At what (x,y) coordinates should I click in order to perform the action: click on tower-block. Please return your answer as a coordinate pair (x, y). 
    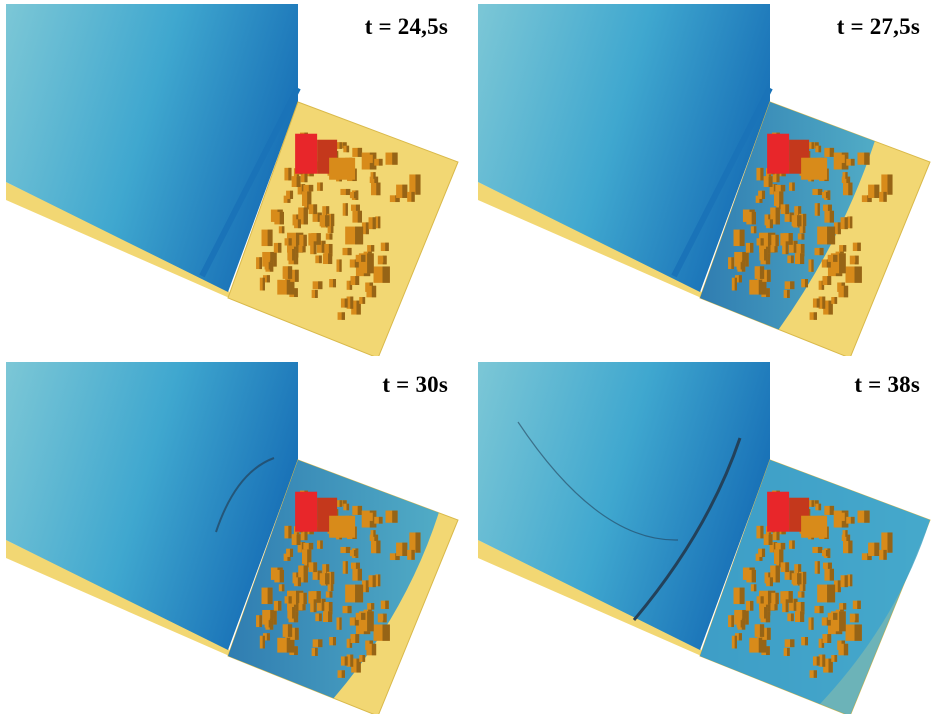
    Looking at the image, I should click on (306, 153).